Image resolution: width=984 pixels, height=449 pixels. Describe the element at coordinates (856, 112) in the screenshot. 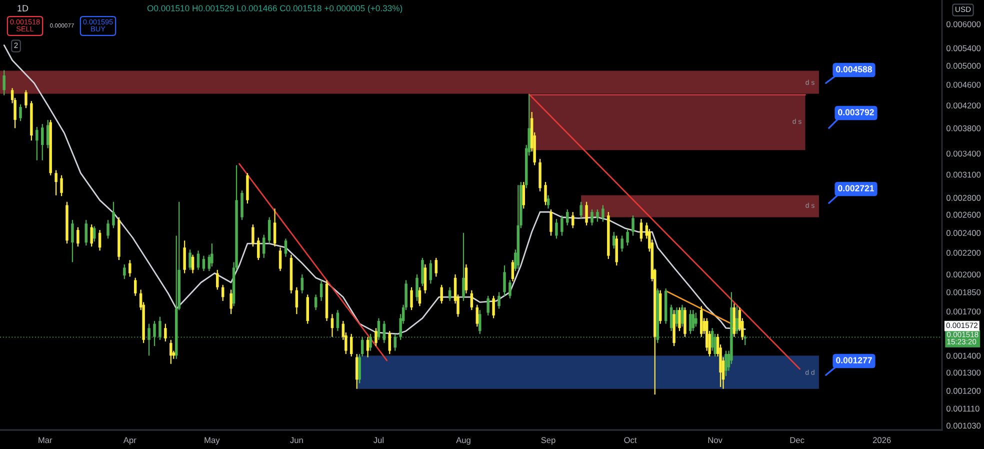

I see `annotation: 0.003792` at that location.